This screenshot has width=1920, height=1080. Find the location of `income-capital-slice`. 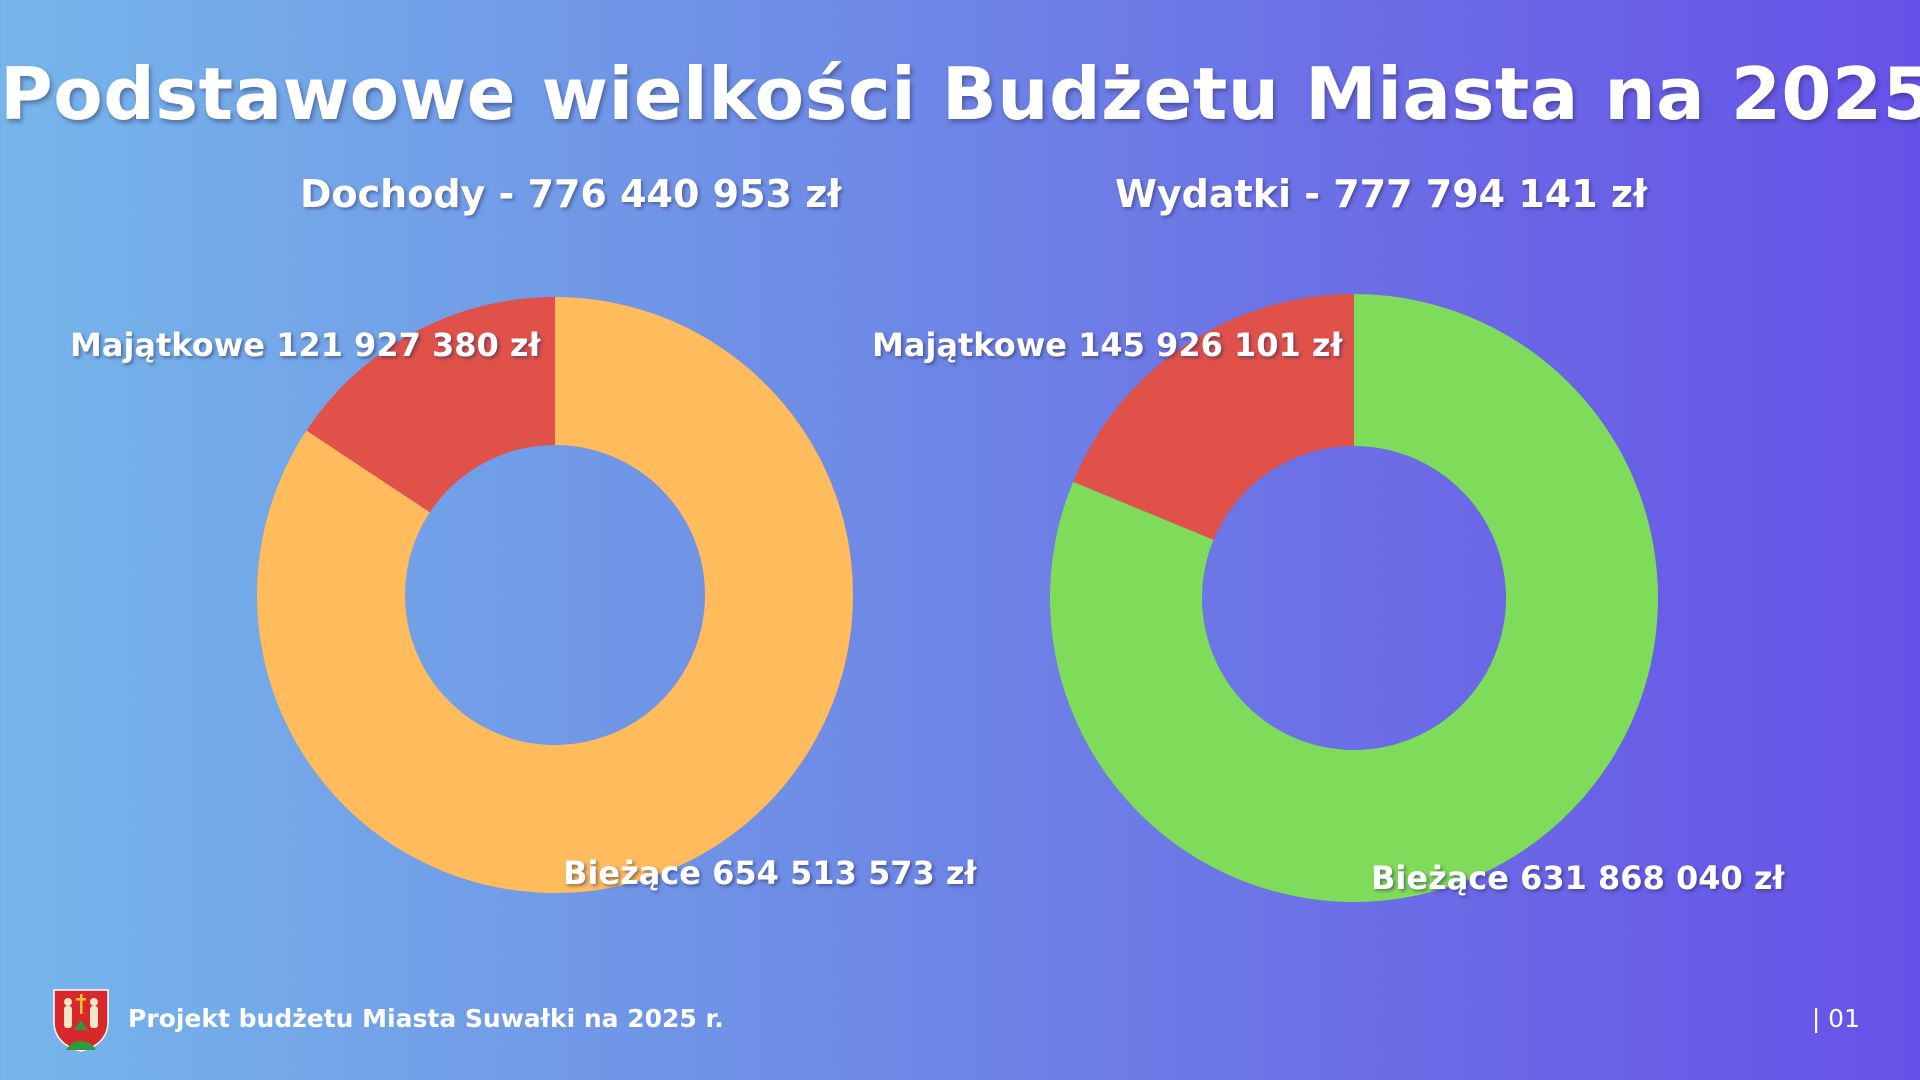

income-capital-slice is located at coordinates (430, 405).